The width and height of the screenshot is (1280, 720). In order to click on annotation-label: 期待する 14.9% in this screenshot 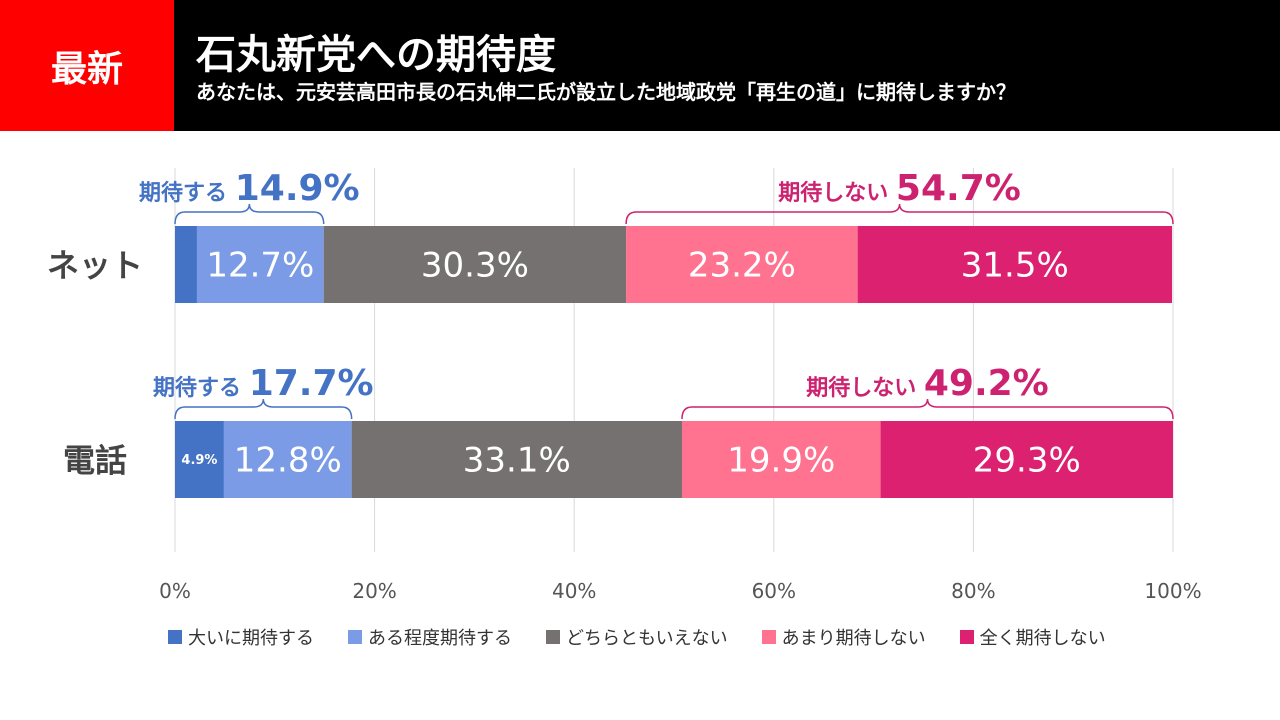, I will do `click(249, 188)`.